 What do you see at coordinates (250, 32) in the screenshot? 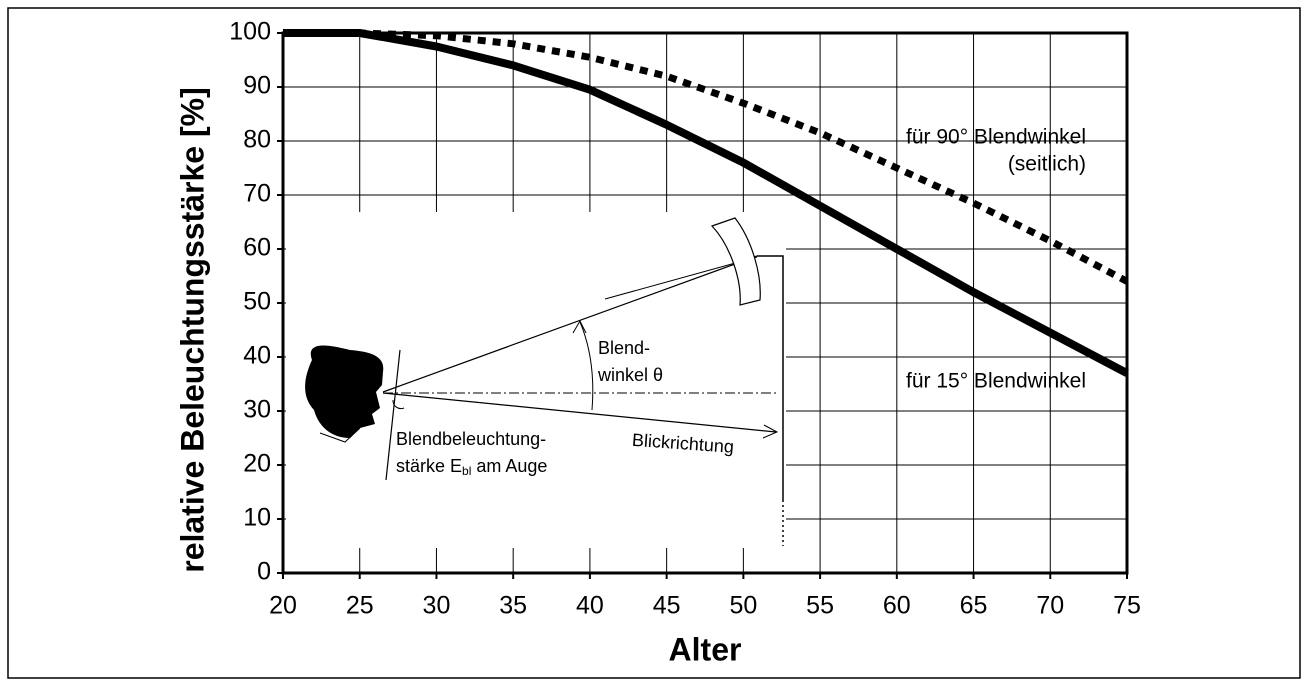
I see `y-tick-label: 100` at bounding box center [250, 32].